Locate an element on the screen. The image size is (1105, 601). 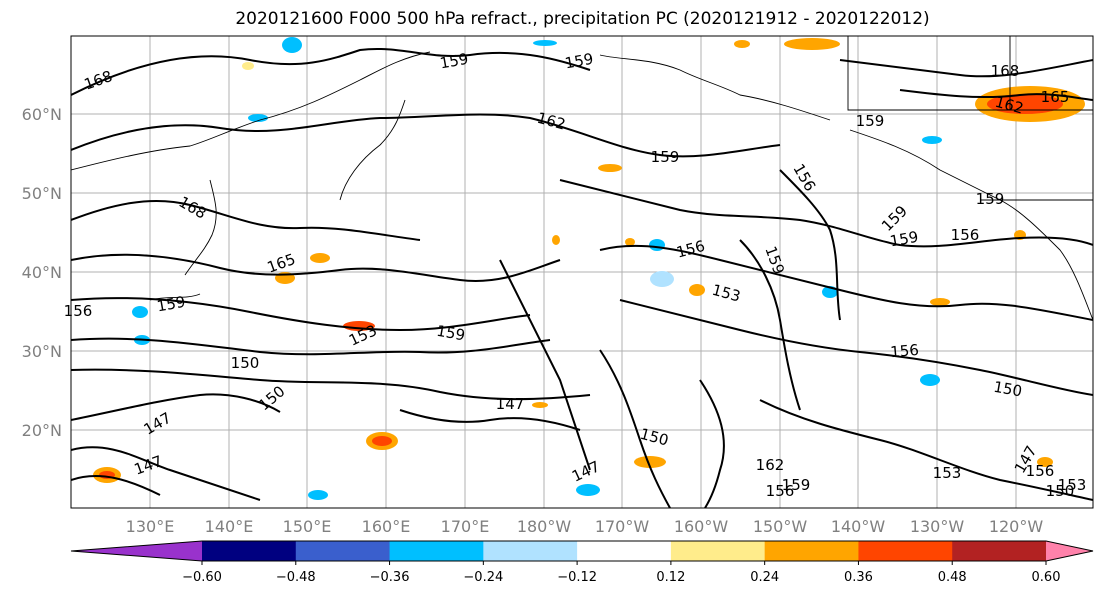
latitude-label: 30°N is located at coordinates (42, 351).